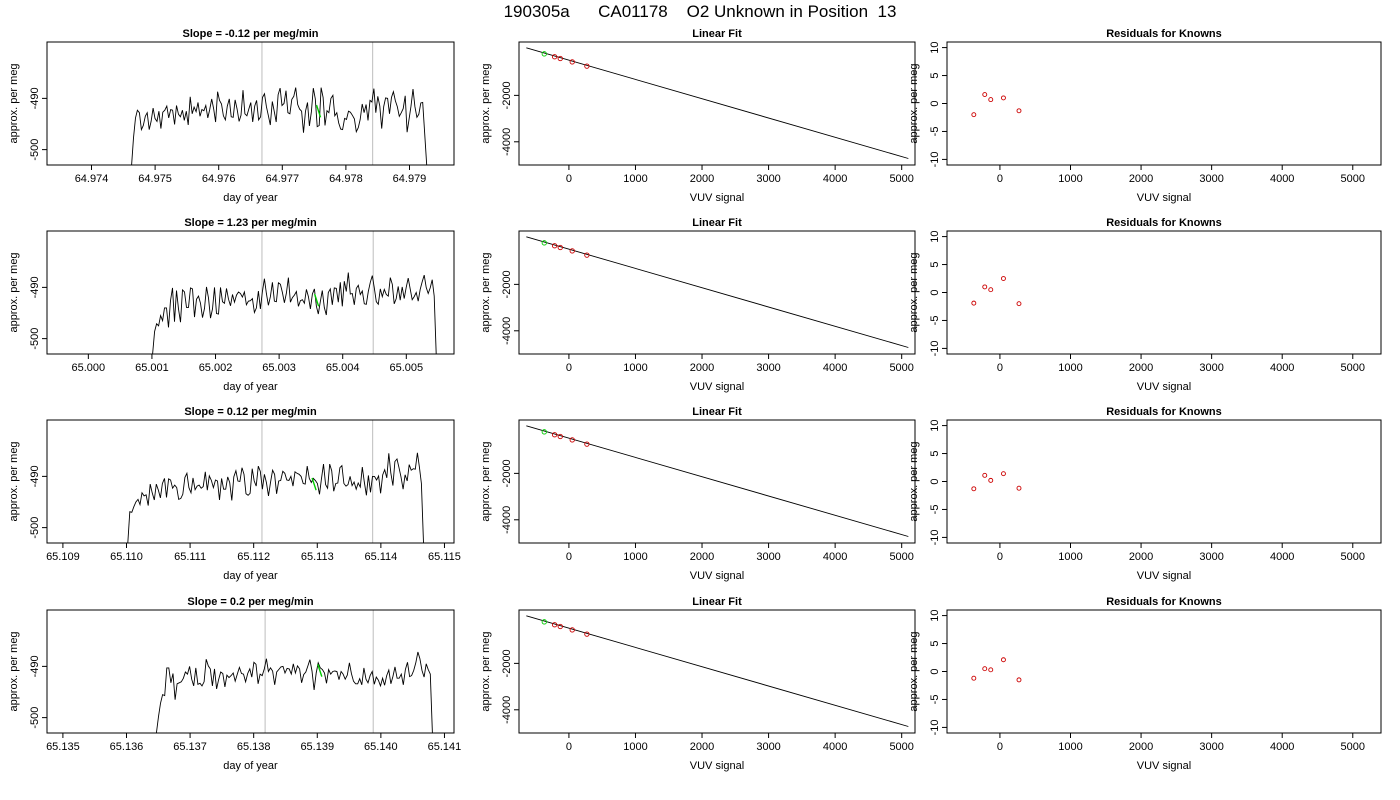 This screenshot has width=1400, height=800. What do you see at coordinates (507, 331) in the screenshot?
I see `y-tick-label: -4000` at bounding box center [507, 331].